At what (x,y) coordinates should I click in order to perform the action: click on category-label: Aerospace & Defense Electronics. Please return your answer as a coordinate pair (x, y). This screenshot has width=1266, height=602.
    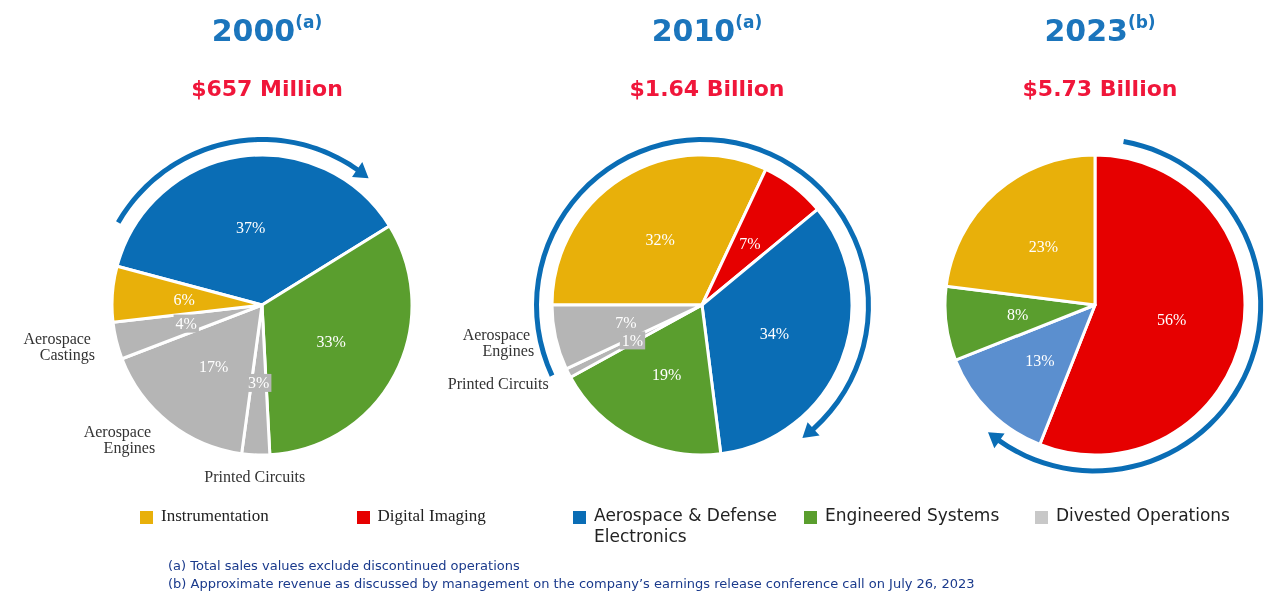
    Looking at the image, I should click on (686, 526).